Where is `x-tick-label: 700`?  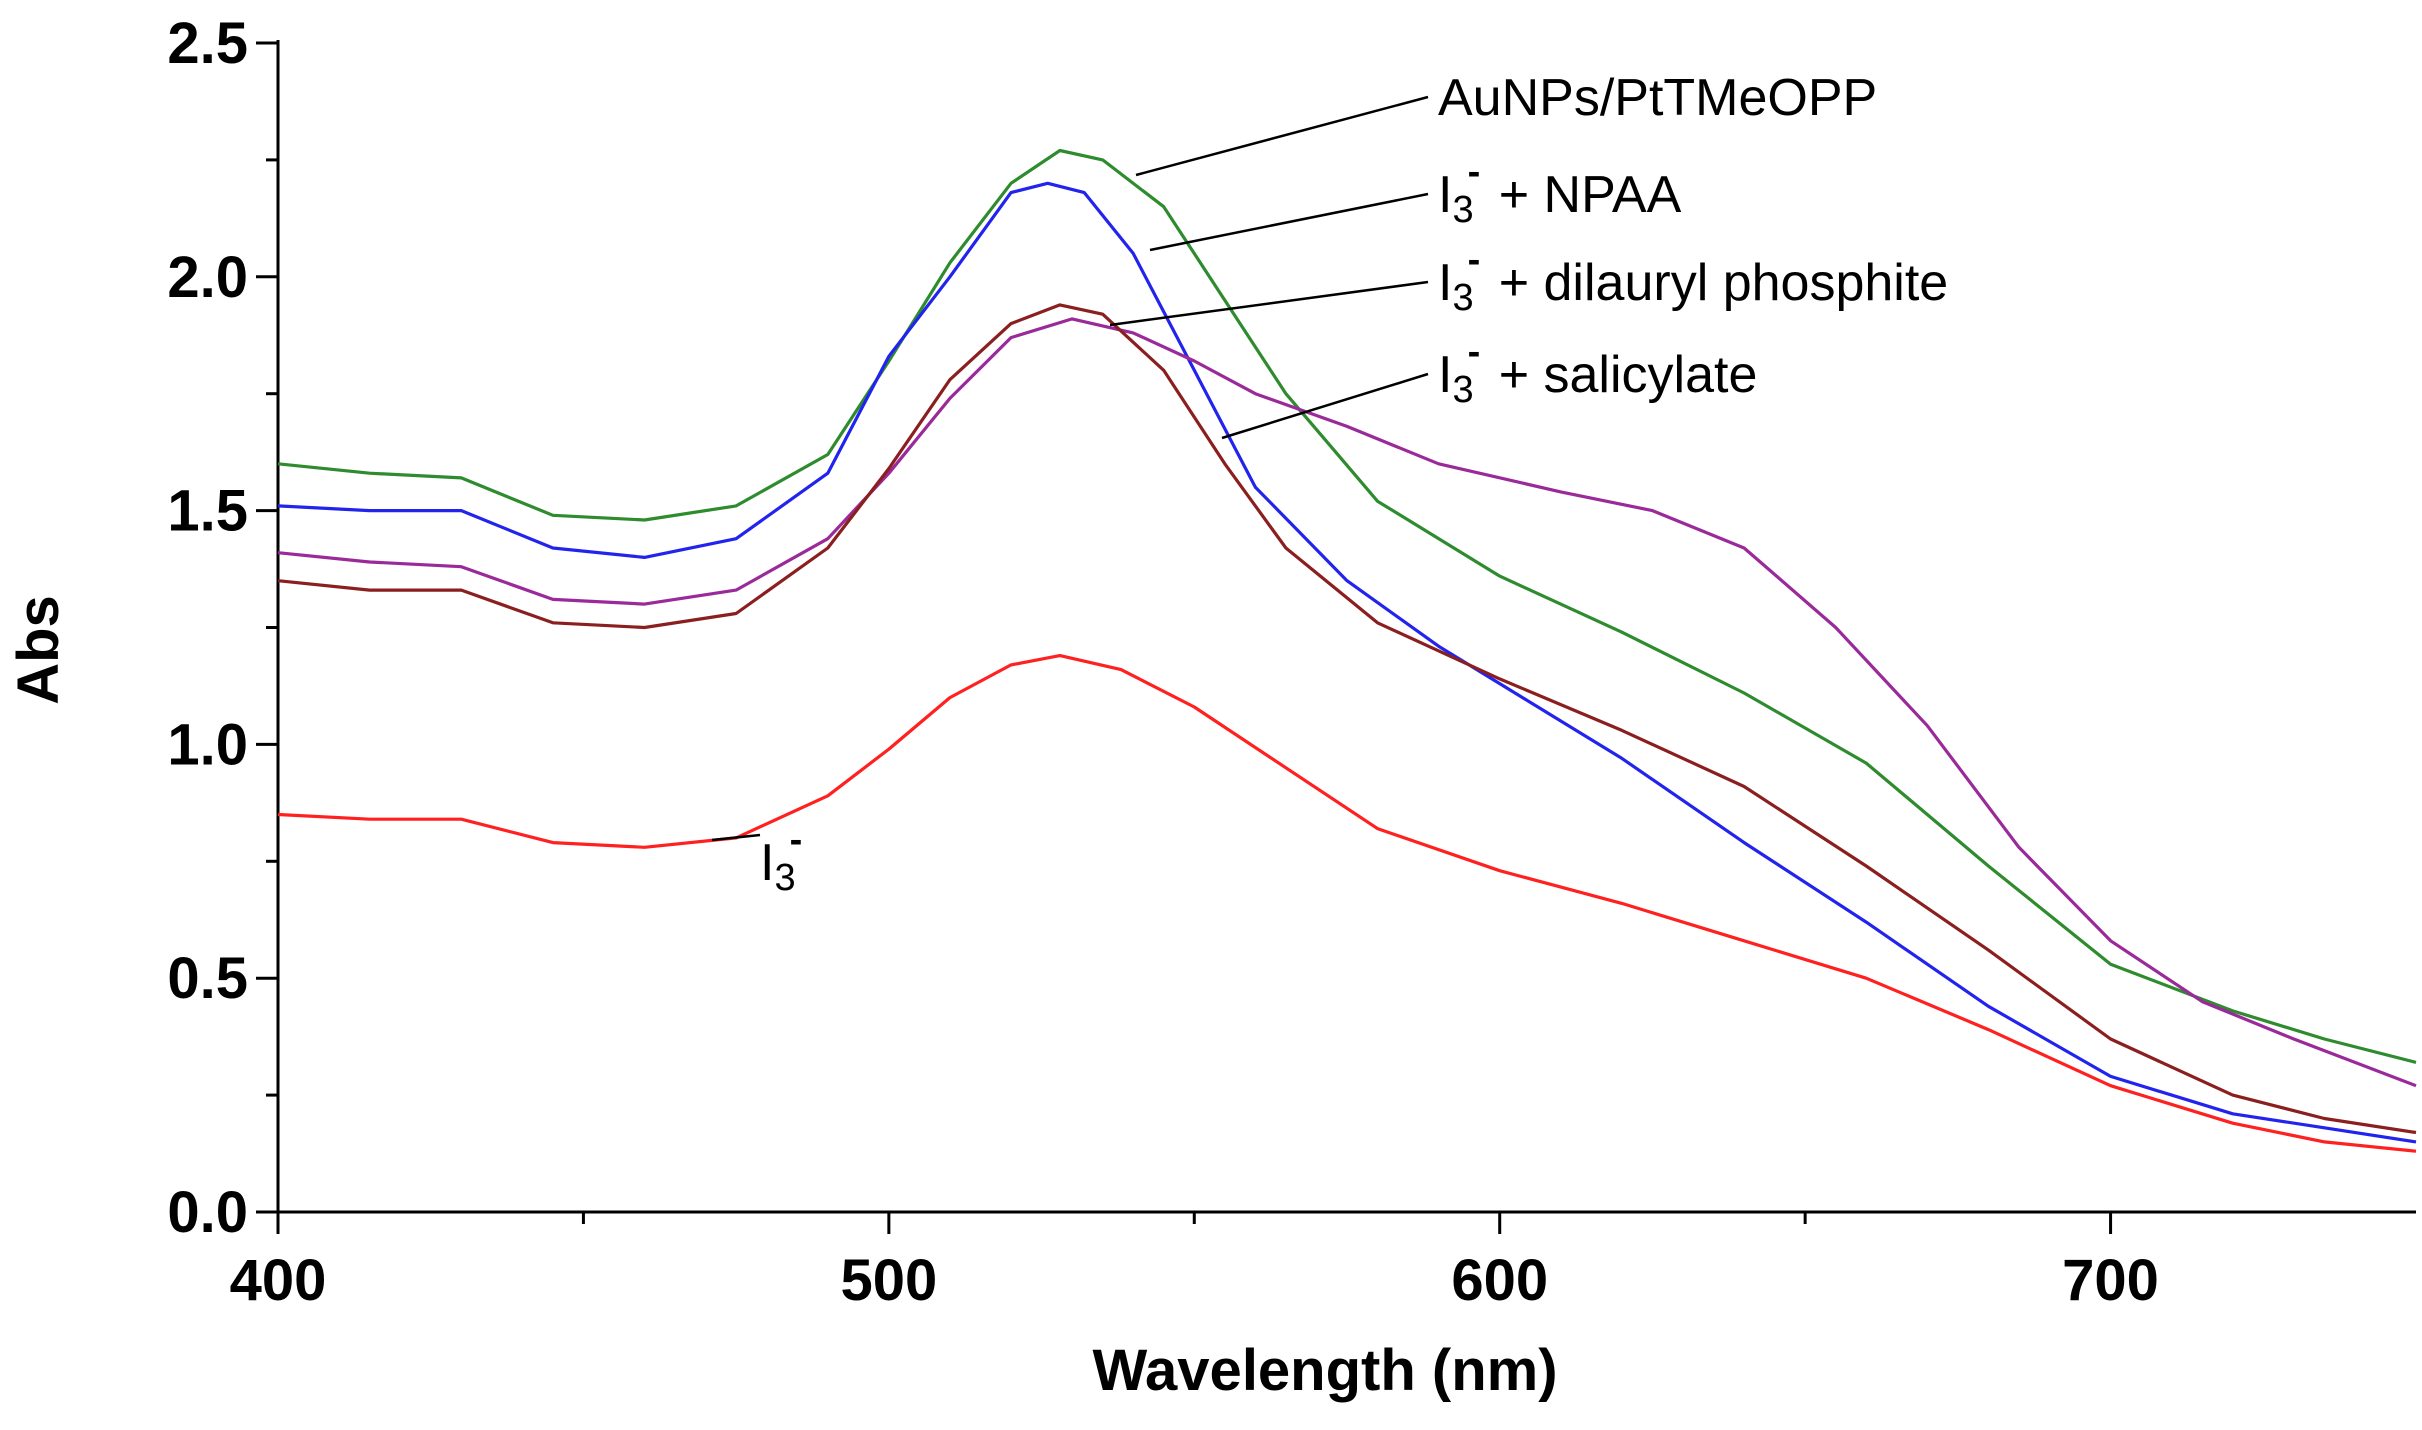
x-tick-label: 700 is located at coordinates (2110, 1280).